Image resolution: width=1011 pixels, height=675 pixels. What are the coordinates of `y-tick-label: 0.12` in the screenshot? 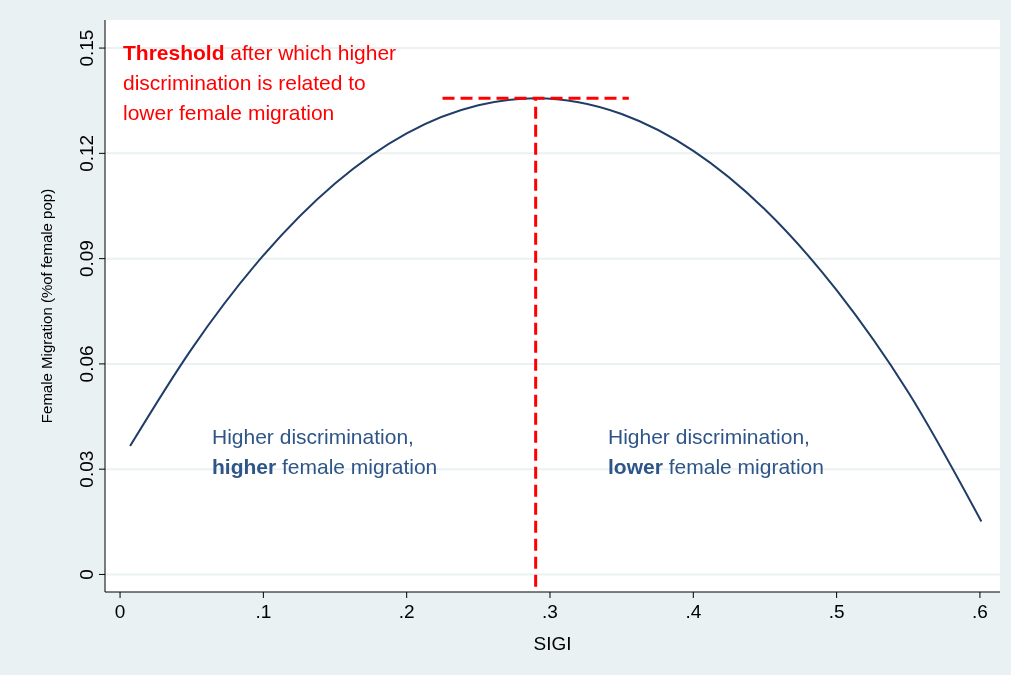 It's located at (86, 153).